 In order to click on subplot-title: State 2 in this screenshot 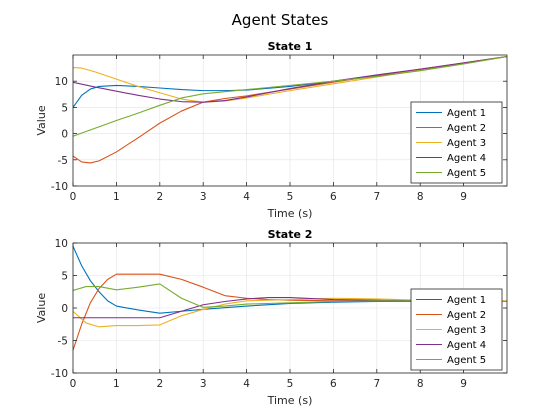, I will do `click(290, 234)`.